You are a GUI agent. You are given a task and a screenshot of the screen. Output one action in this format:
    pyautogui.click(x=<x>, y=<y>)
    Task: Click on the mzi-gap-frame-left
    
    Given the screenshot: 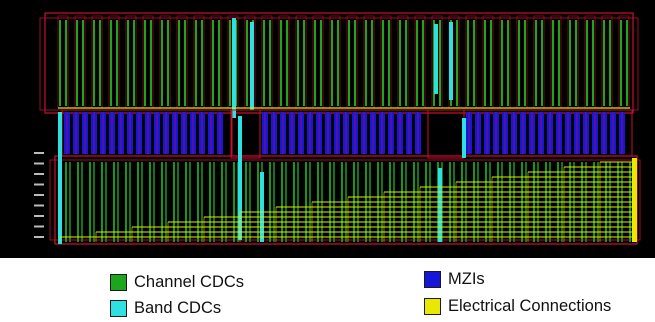 What is the action you would take?
    pyautogui.click(x=245, y=134)
    